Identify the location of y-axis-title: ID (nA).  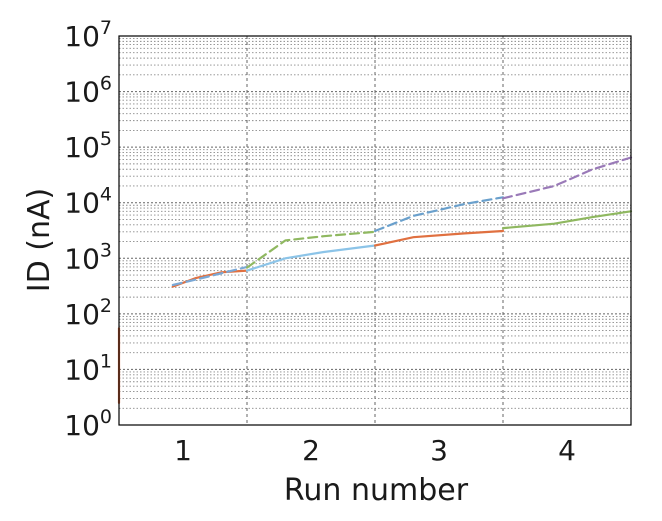
(39, 240).